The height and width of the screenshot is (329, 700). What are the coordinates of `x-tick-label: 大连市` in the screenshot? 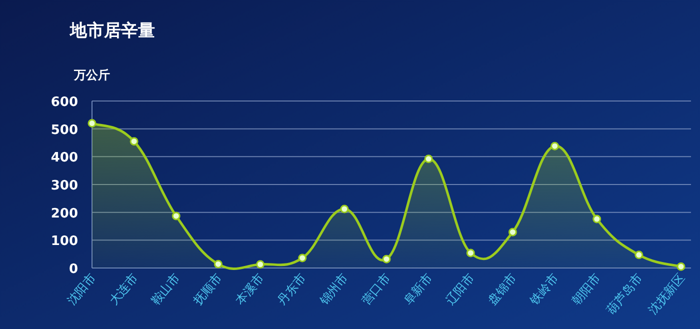 It's located at (123, 289).